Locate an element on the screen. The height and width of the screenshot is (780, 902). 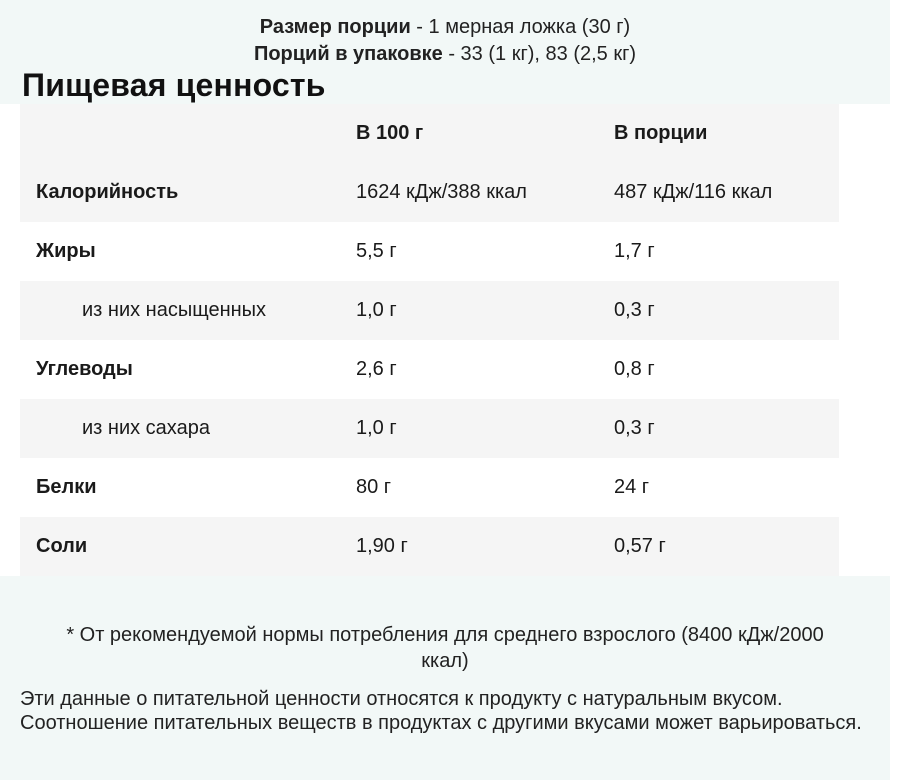
row-name: из них сахара is located at coordinates (146, 428).